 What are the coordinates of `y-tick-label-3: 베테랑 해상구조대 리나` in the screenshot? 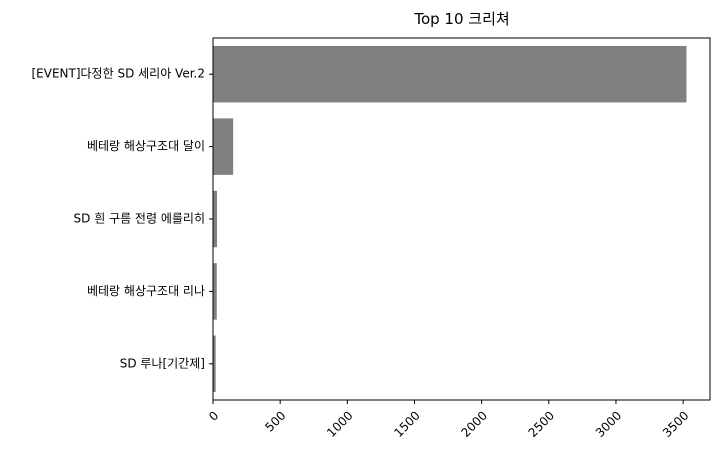 It's located at (146, 291).